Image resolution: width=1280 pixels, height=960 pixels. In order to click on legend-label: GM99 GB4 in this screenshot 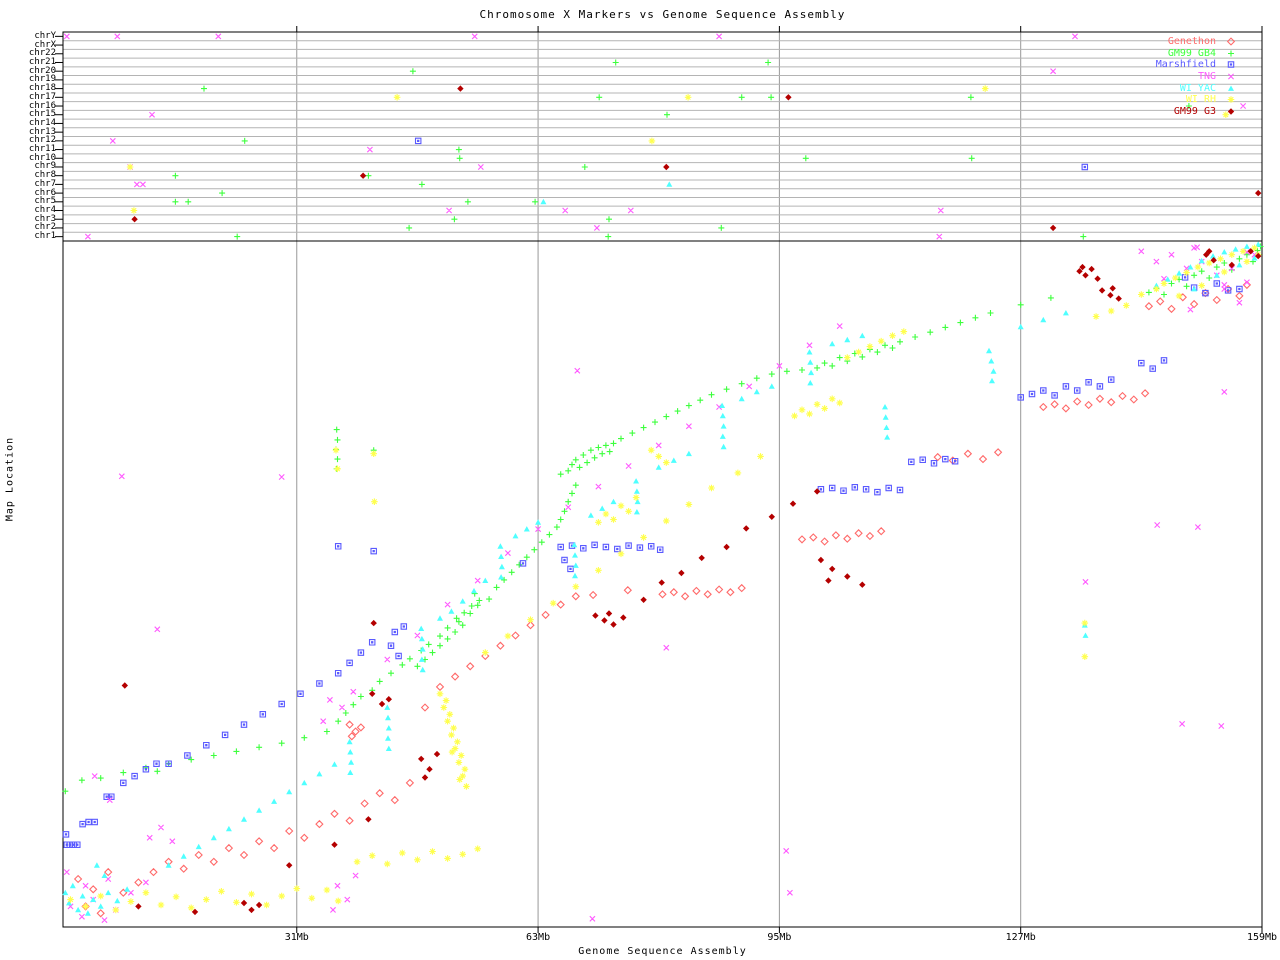, I will do `click(1191, 53)`.